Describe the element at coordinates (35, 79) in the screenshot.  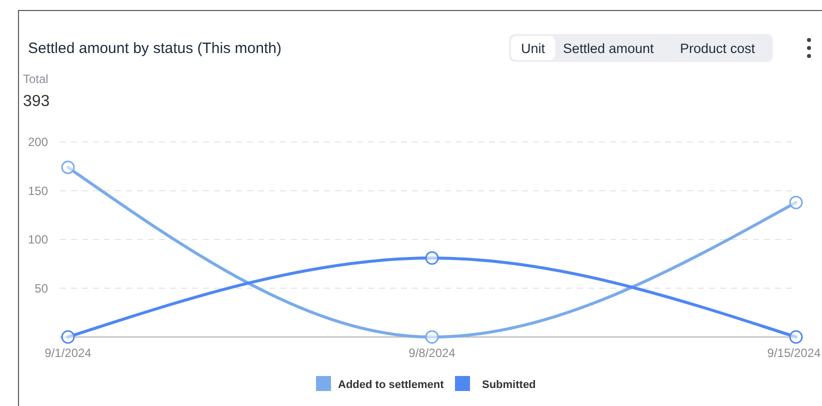
I see `text: Total` at that location.